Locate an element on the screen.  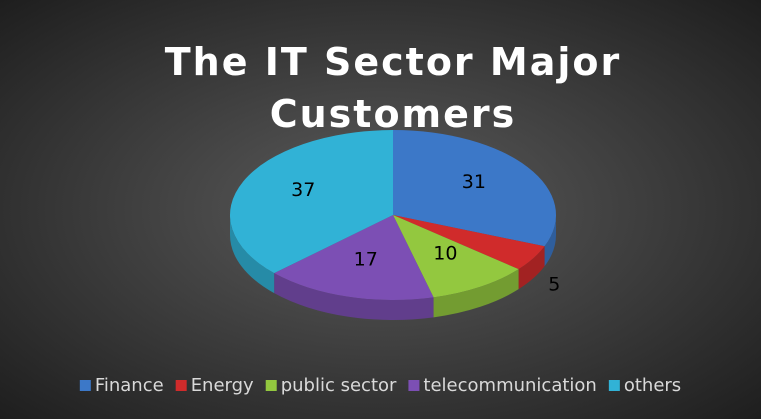
data-label: 37 is located at coordinates (303, 190).